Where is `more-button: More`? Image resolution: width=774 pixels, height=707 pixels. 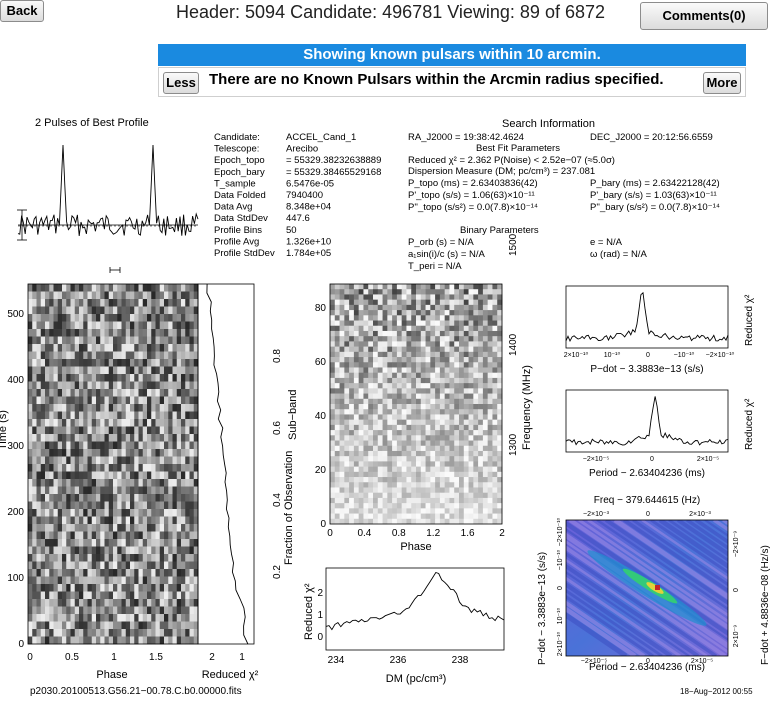 more-button: More is located at coordinates (722, 83).